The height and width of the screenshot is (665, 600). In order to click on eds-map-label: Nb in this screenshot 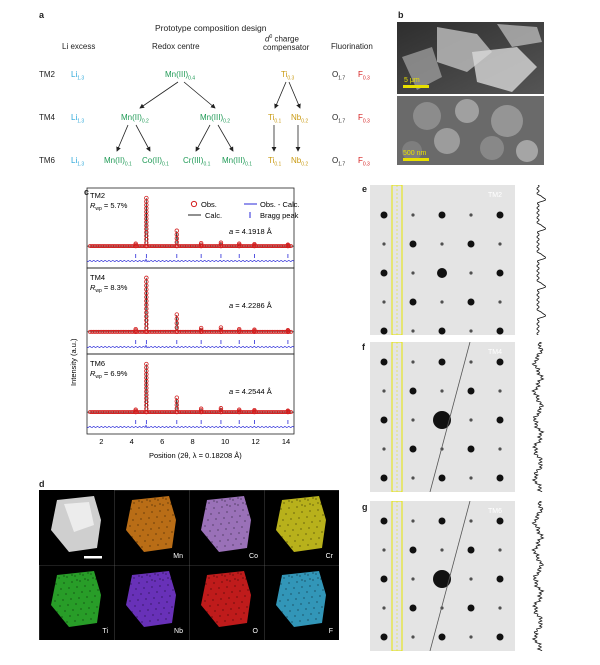, I will do `click(178, 631)`.